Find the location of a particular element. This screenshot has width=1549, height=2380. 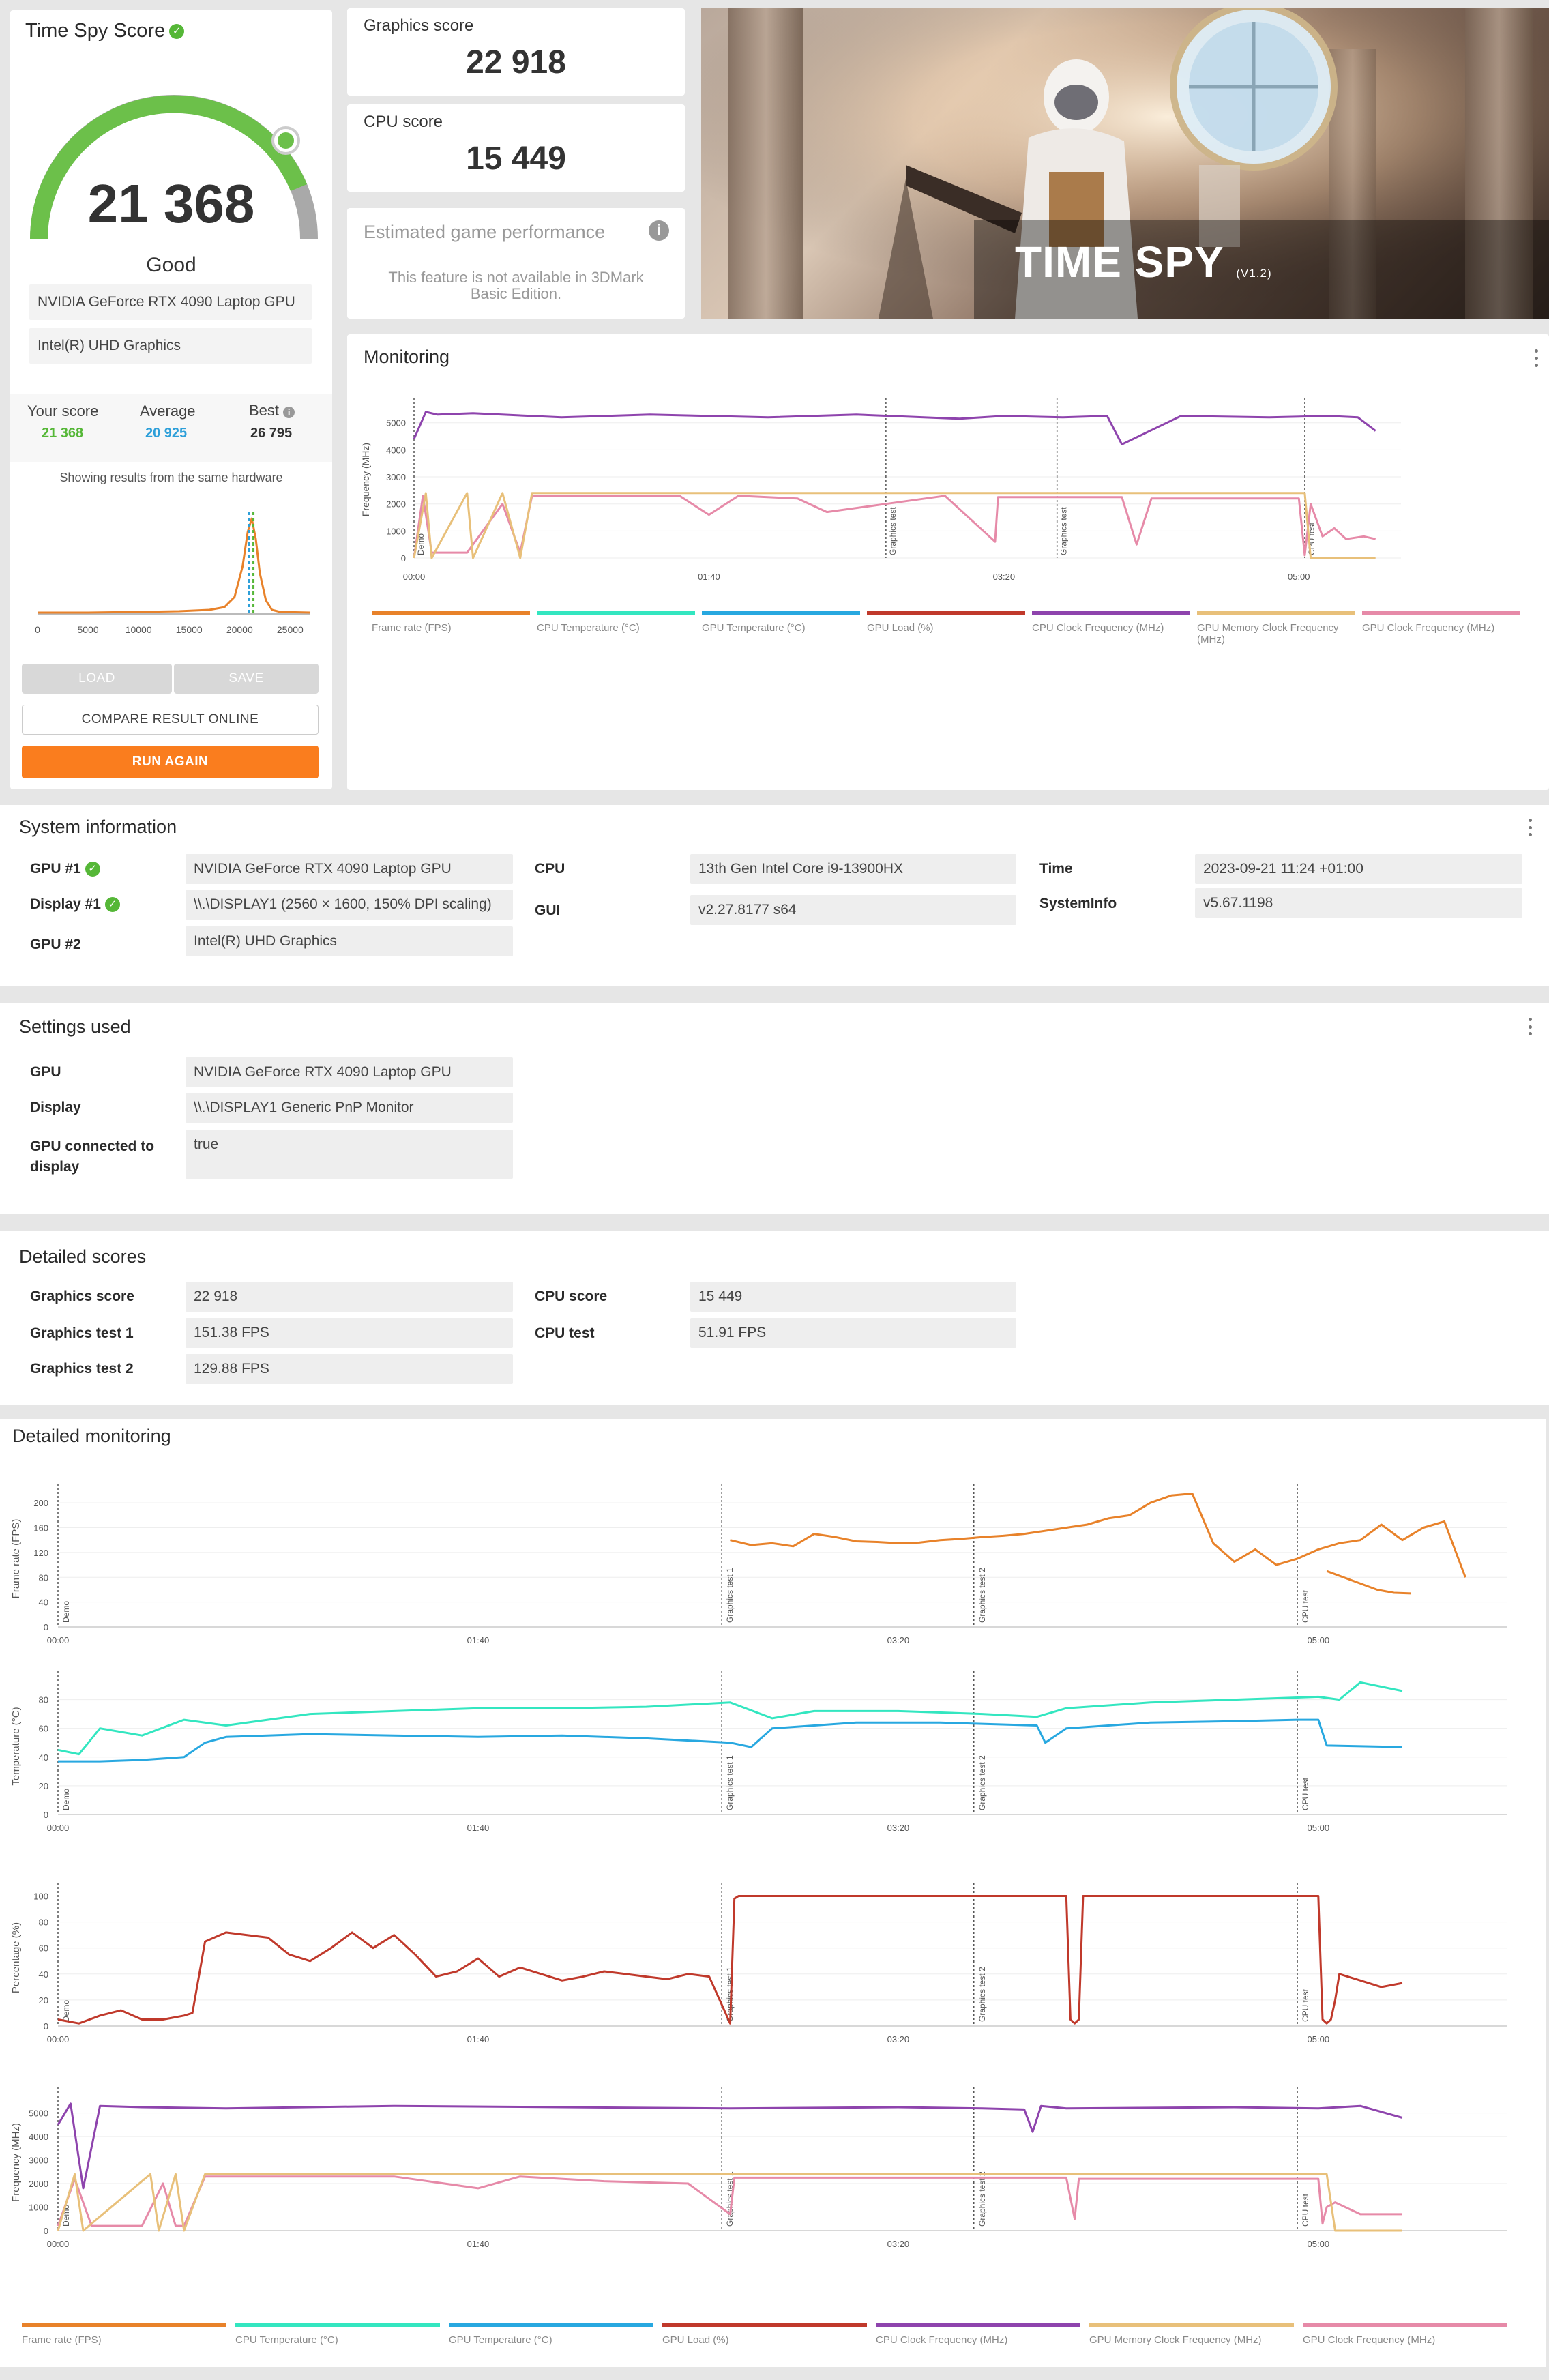

det-y-label: Frame rate (FPS) is located at coordinates (16, 1559).